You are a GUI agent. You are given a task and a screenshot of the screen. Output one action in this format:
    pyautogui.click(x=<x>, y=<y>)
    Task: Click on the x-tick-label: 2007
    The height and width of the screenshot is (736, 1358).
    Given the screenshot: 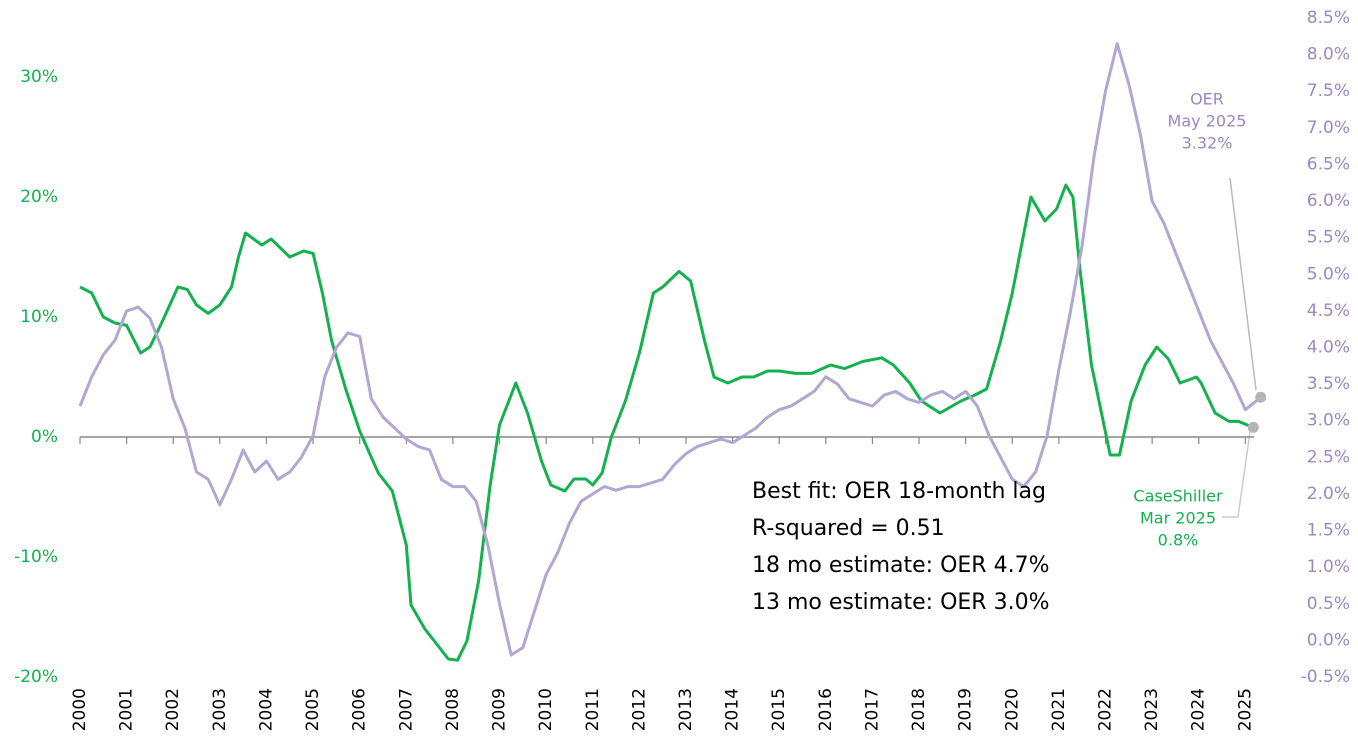 What is the action you would take?
    pyautogui.click(x=406, y=709)
    